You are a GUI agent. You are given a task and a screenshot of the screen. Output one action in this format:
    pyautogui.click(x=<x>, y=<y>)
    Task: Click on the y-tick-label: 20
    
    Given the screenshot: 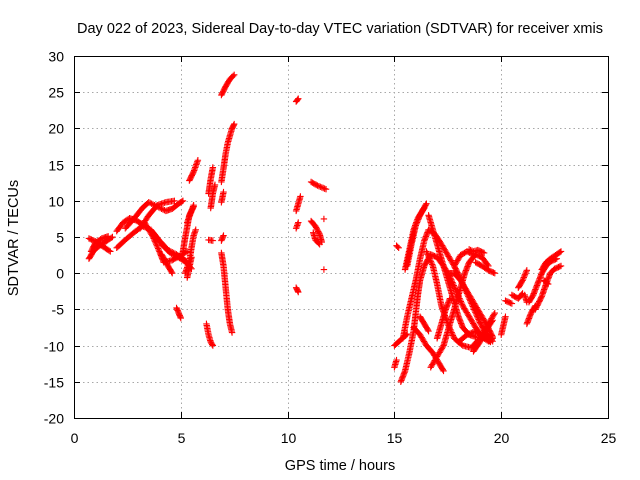 What is the action you would take?
    pyautogui.click(x=56, y=129)
    